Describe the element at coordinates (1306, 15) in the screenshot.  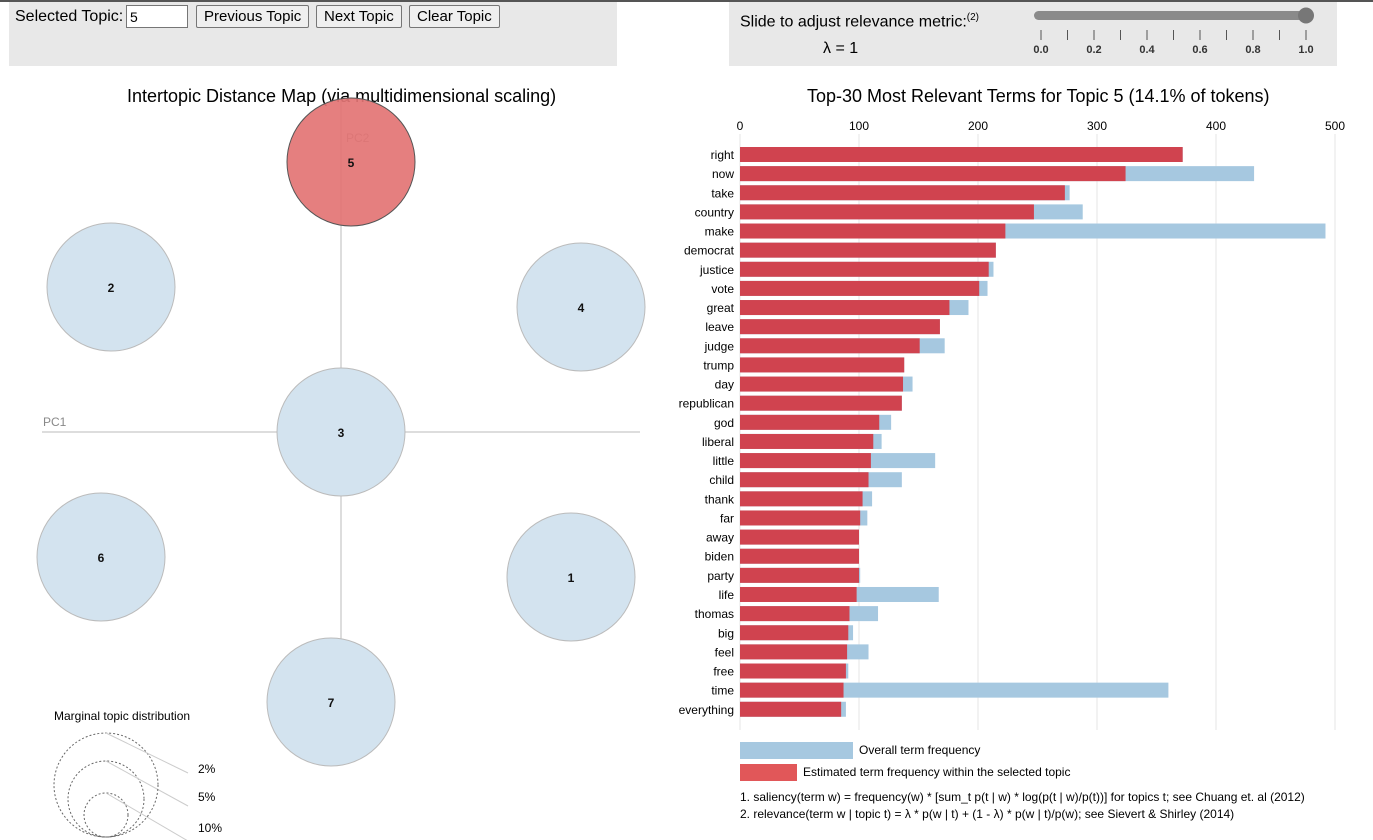
I see `slider-thumb` at that location.